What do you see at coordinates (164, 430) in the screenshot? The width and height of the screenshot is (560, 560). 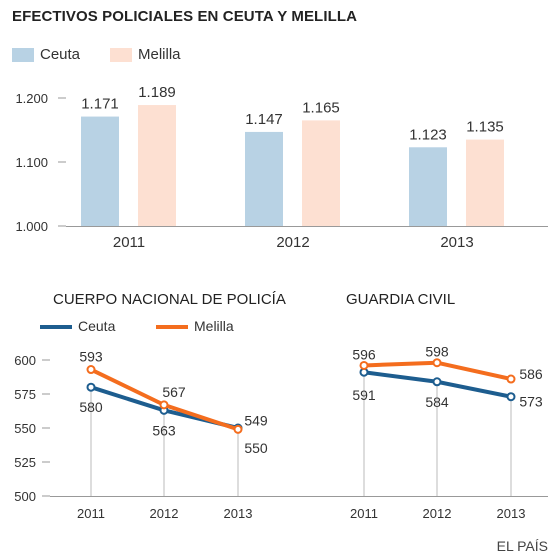 I see `policia-value-label: 563` at bounding box center [164, 430].